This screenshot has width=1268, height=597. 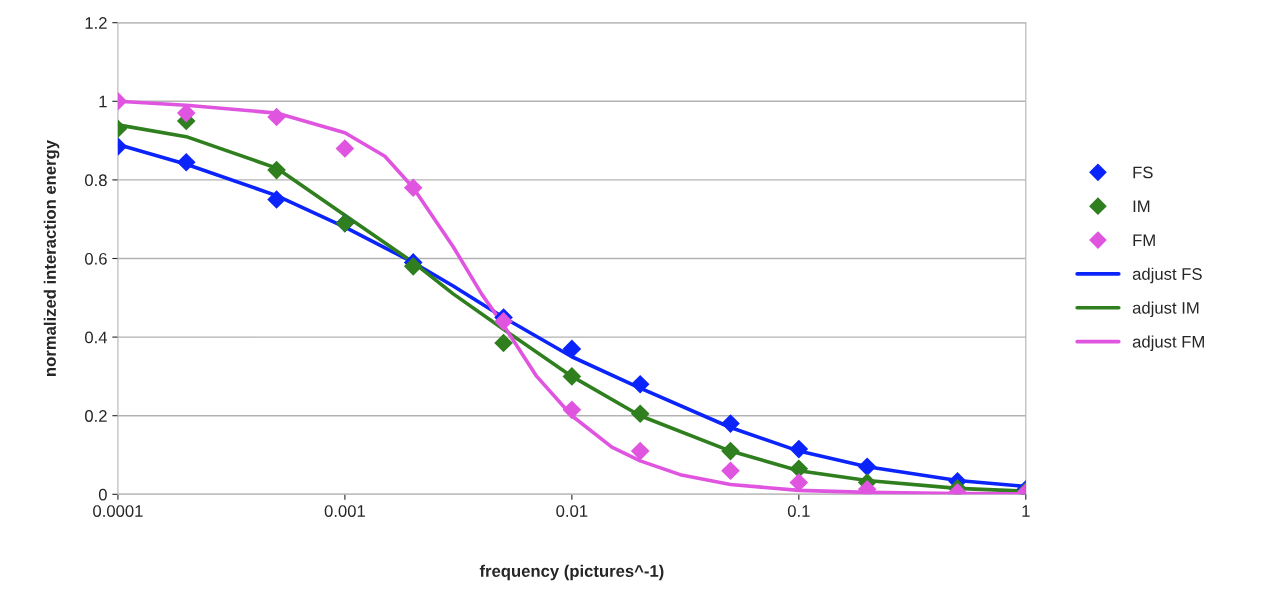 What do you see at coordinates (1168, 343) in the screenshot?
I see `legend-label: adjust FM` at bounding box center [1168, 343].